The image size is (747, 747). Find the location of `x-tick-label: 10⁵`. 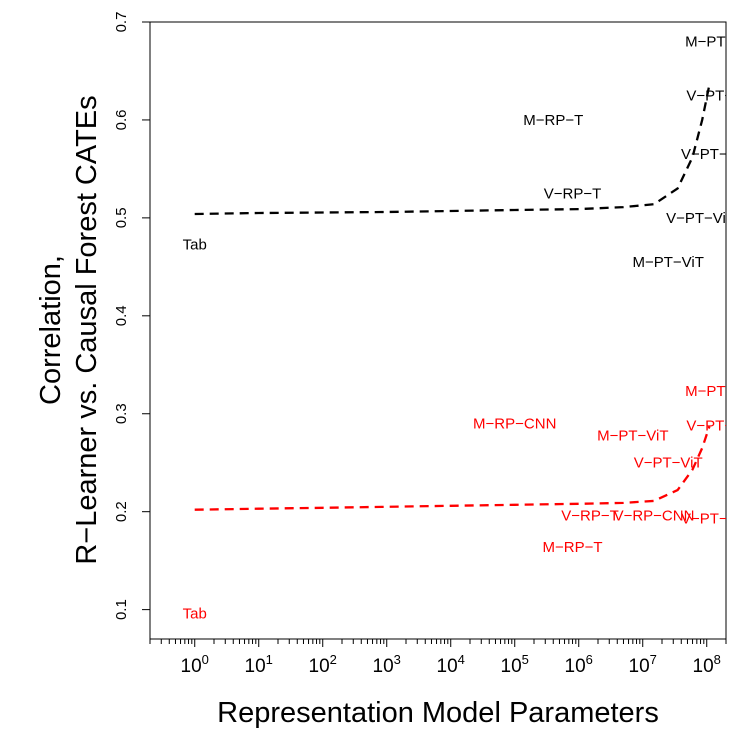

x-tick-label: 10⁵ is located at coordinates (515, 664).